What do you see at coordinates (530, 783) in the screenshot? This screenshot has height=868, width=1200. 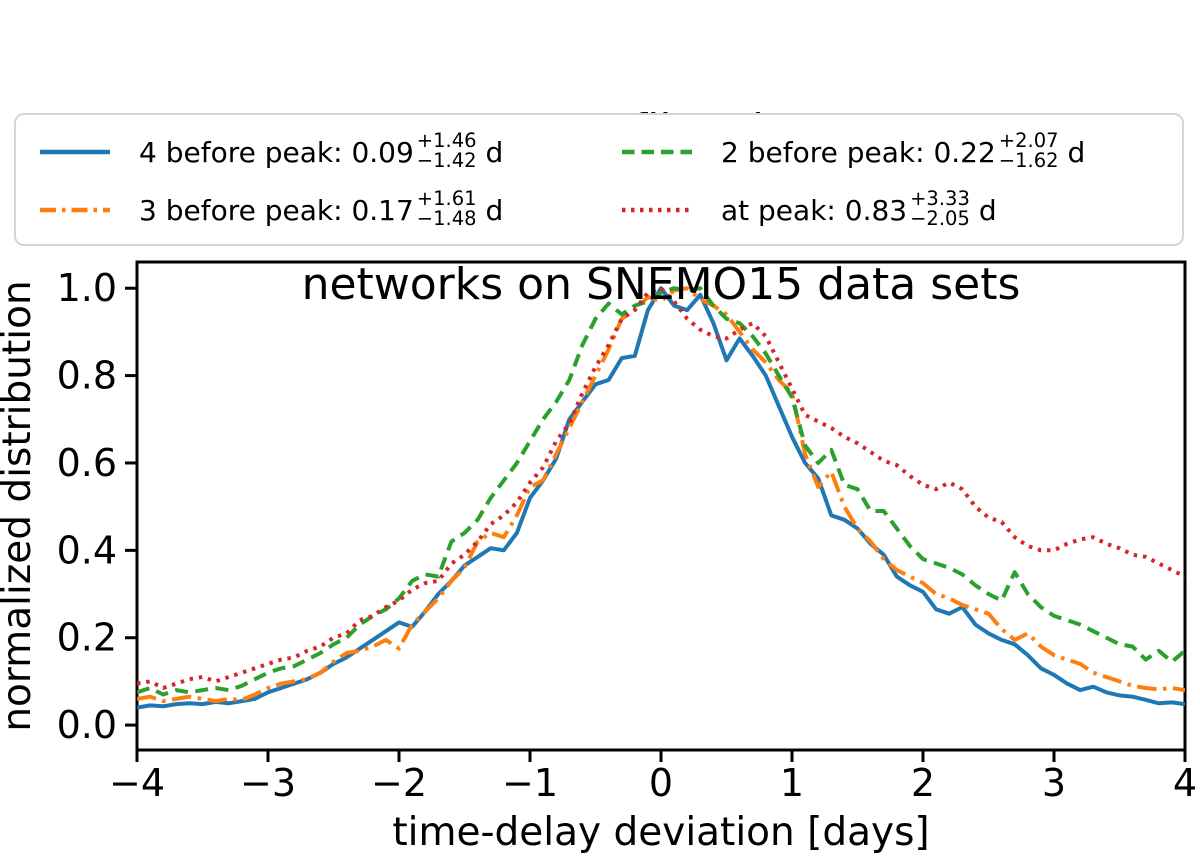 I see `x-tick-label: −1` at bounding box center [530, 783].